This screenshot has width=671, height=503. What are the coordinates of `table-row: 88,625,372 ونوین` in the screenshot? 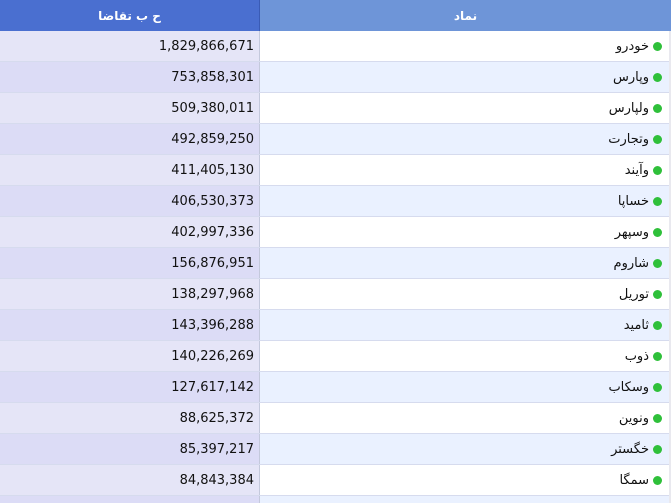 It's located at (335, 418).